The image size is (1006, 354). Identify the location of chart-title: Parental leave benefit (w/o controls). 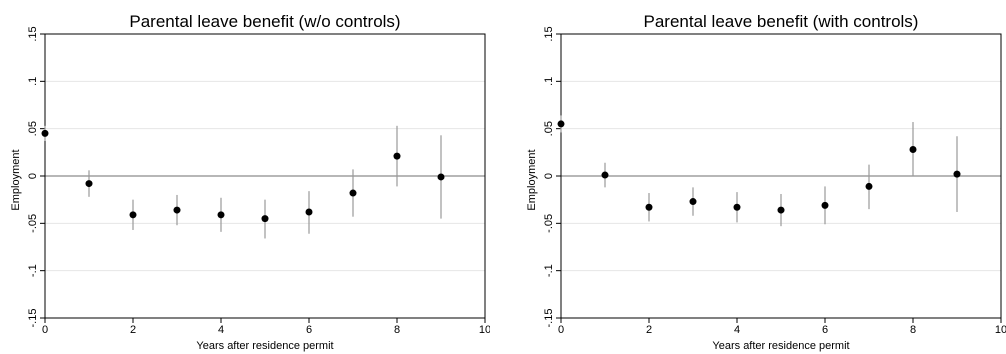
(265, 21).